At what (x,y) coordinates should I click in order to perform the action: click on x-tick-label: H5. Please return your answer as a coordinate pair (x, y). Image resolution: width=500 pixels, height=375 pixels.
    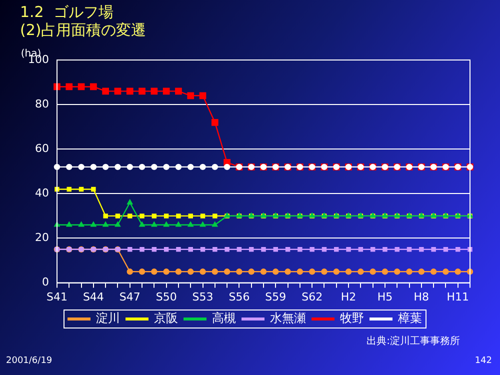
    Looking at the image, I should click on (385, 297).